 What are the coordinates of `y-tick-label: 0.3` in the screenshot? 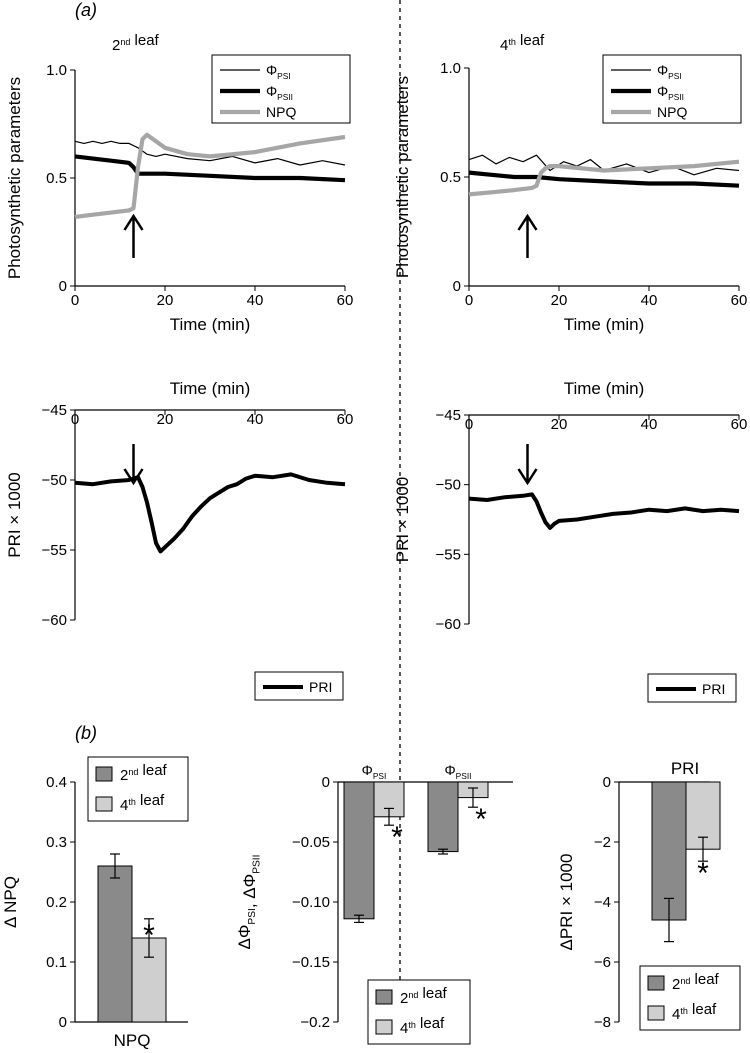 It's located at (56, 842).